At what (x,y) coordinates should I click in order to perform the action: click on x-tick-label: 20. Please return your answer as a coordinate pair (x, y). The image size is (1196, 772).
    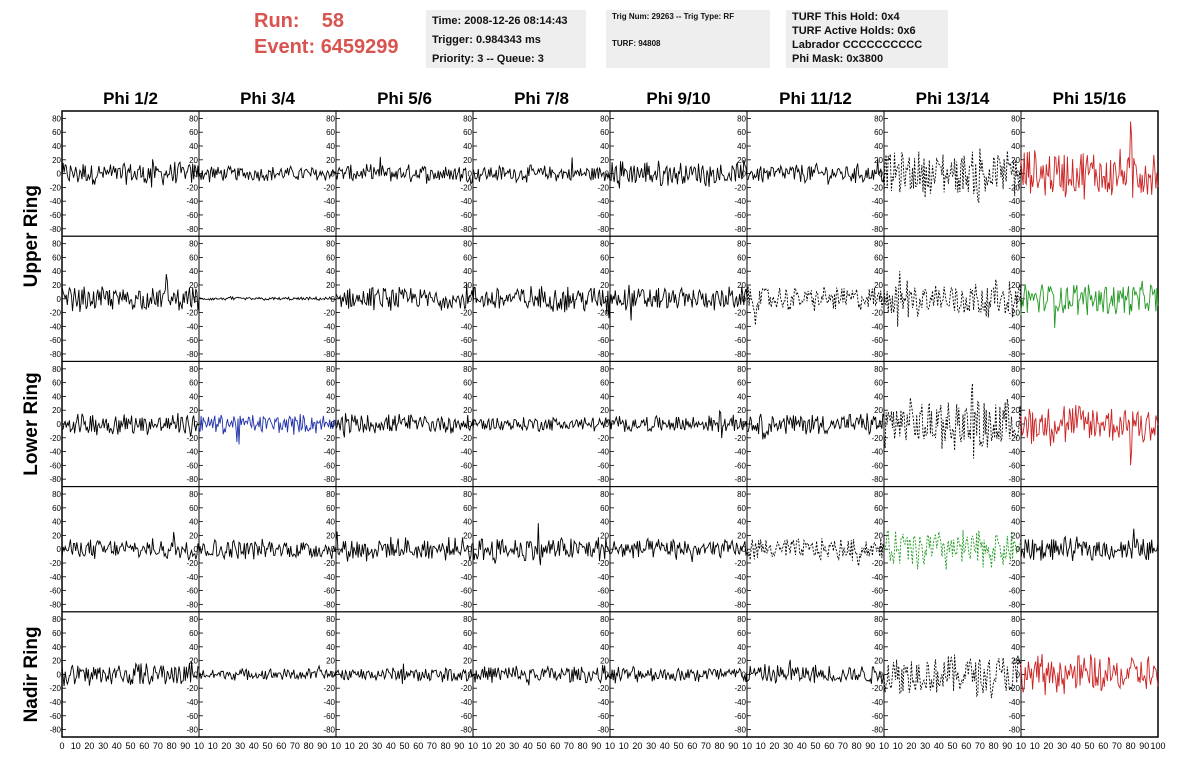
    Looking at the image, I should click on (911, 746).